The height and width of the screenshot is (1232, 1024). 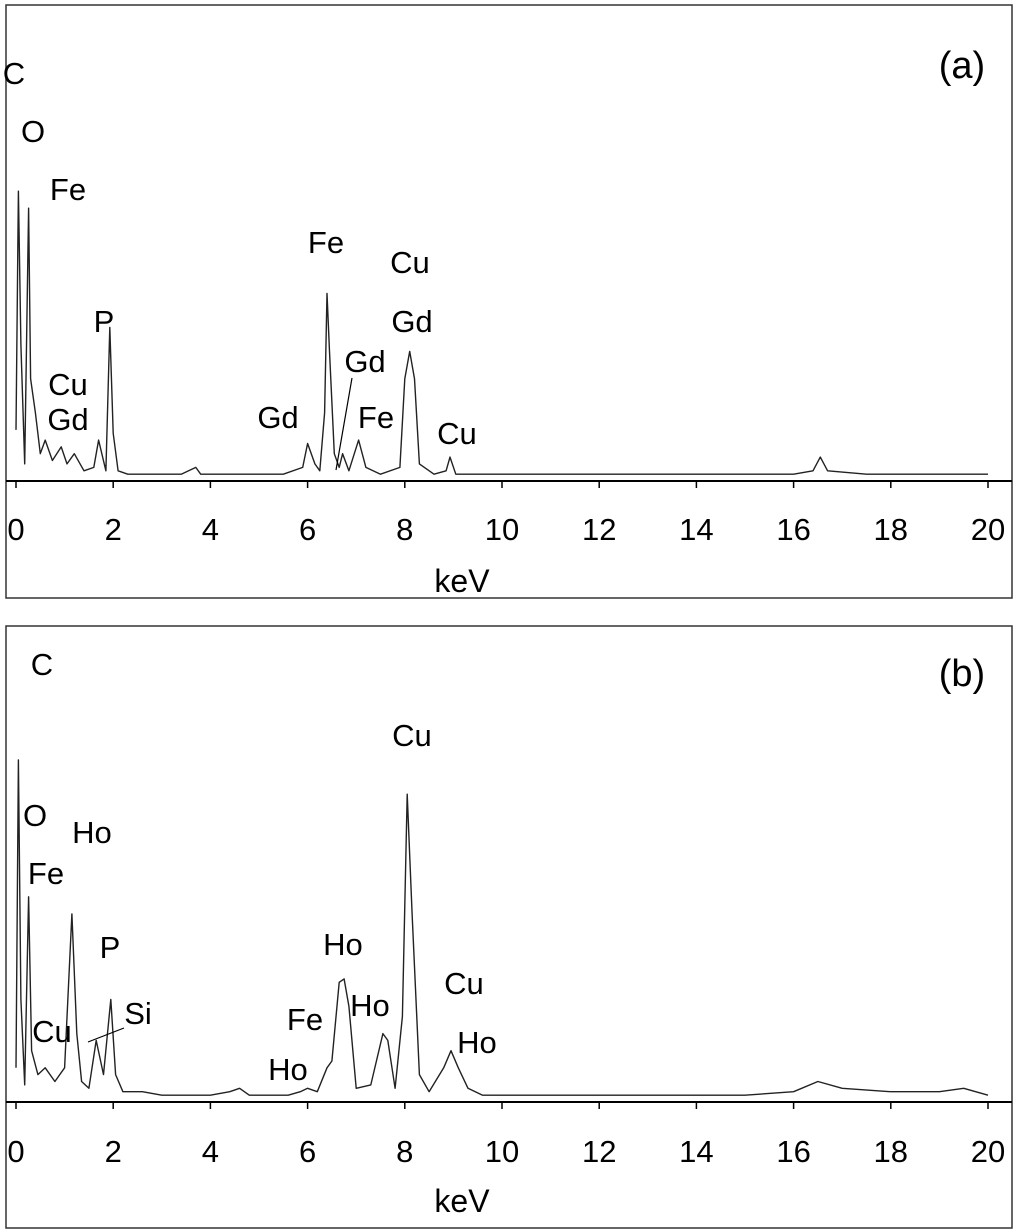 What do you see at coordinates (210, 1151) in the screenshot?
I see `panel-b-tick-label-4: 4` at bounding box center [210, 1151].